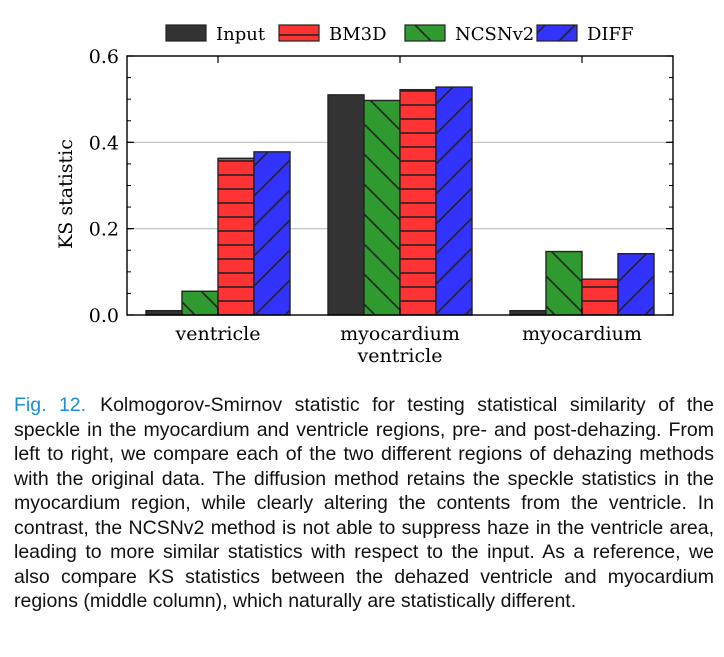 This screenshot has height=657, width=724. What do you see at coordinates (186, 33) in the screenshot?
I see `legend-swatch-input` at bounding box center [186, 33].